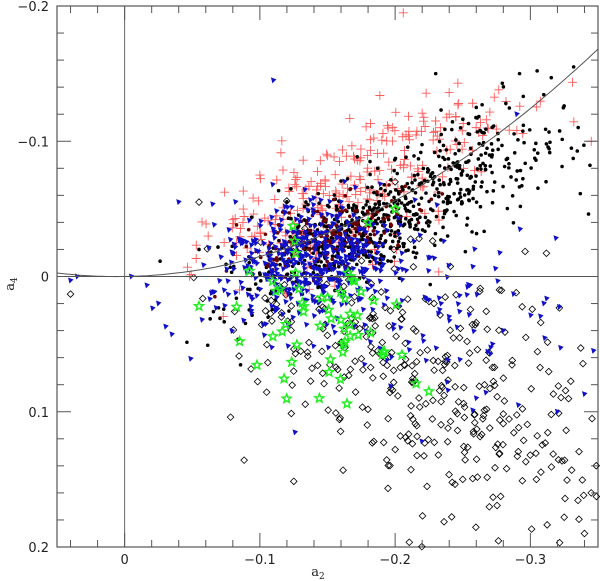  I want to click on svg-text: 0.2, so click(38, 548).